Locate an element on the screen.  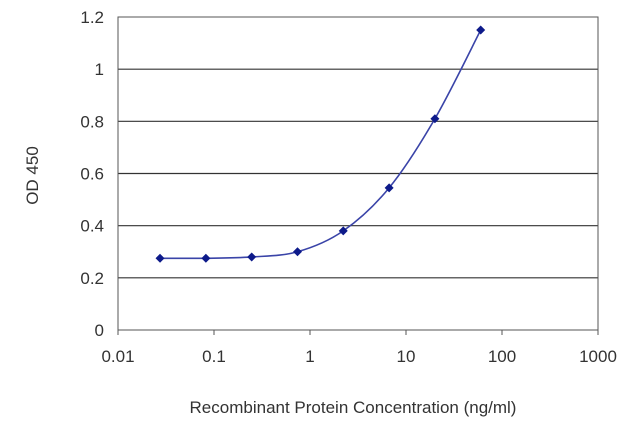
x-tick-label: 100 is located at coordinates (502, 356).